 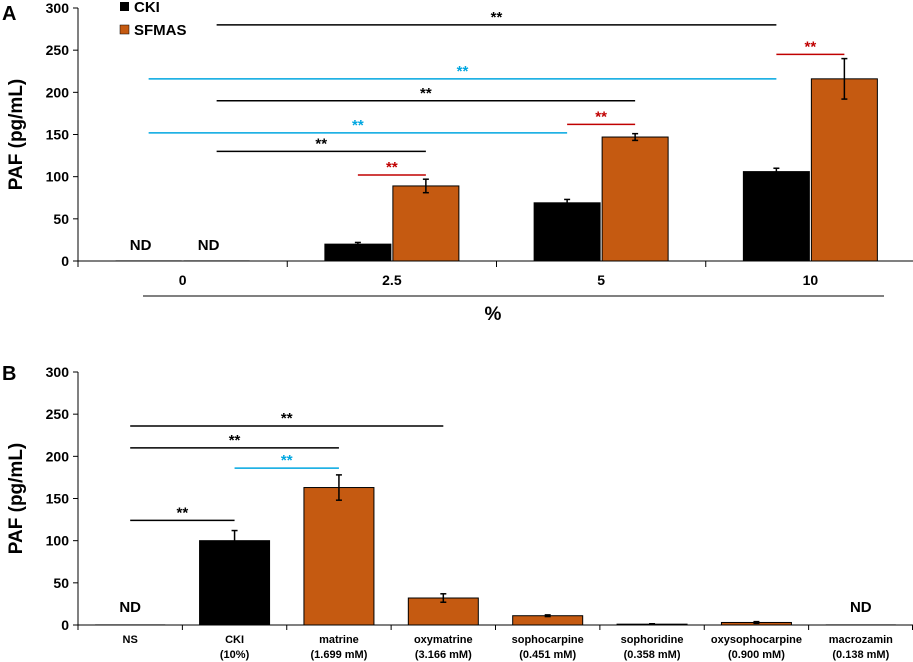 I want to click on x-category-label: sophocarpine, so click(x=548, y=640).